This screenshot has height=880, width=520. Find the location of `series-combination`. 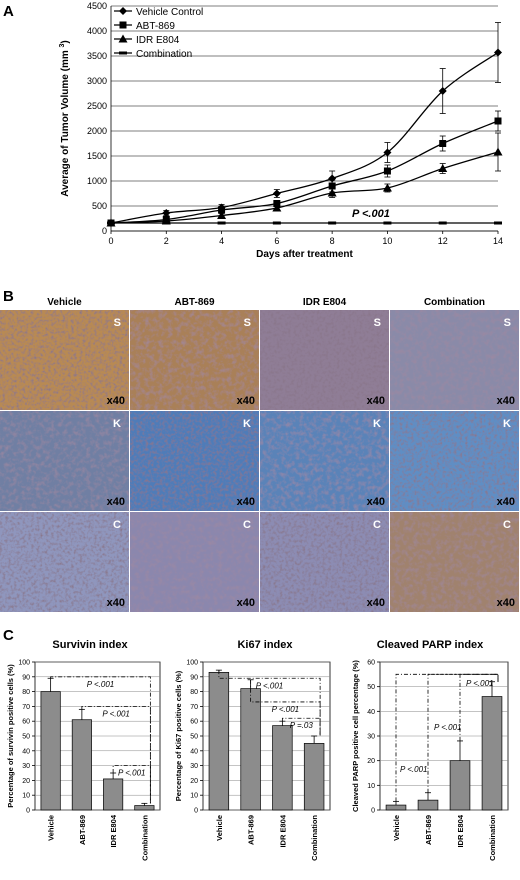

series-combination is located at coordinates (304, 223).